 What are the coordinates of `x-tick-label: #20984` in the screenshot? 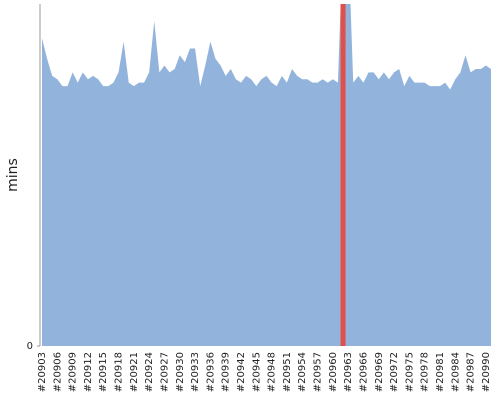 It's located at (455, 372).